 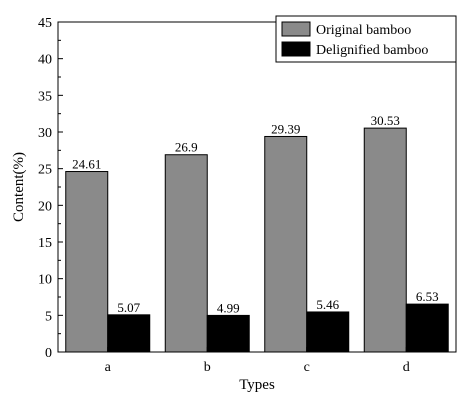 What do you see at coordinates (296, 49) in the screenshot?
I see `legend-swatch-delignified` at bounding box center [296, 49].